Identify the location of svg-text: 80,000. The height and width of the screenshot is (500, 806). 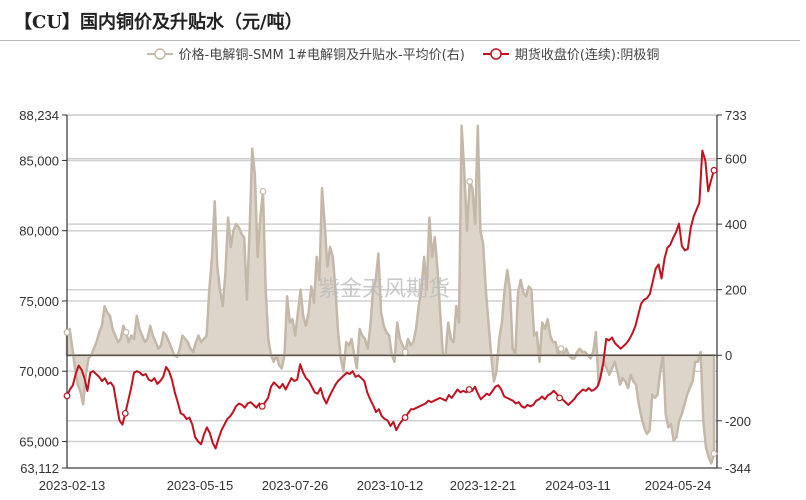
(39, 231).